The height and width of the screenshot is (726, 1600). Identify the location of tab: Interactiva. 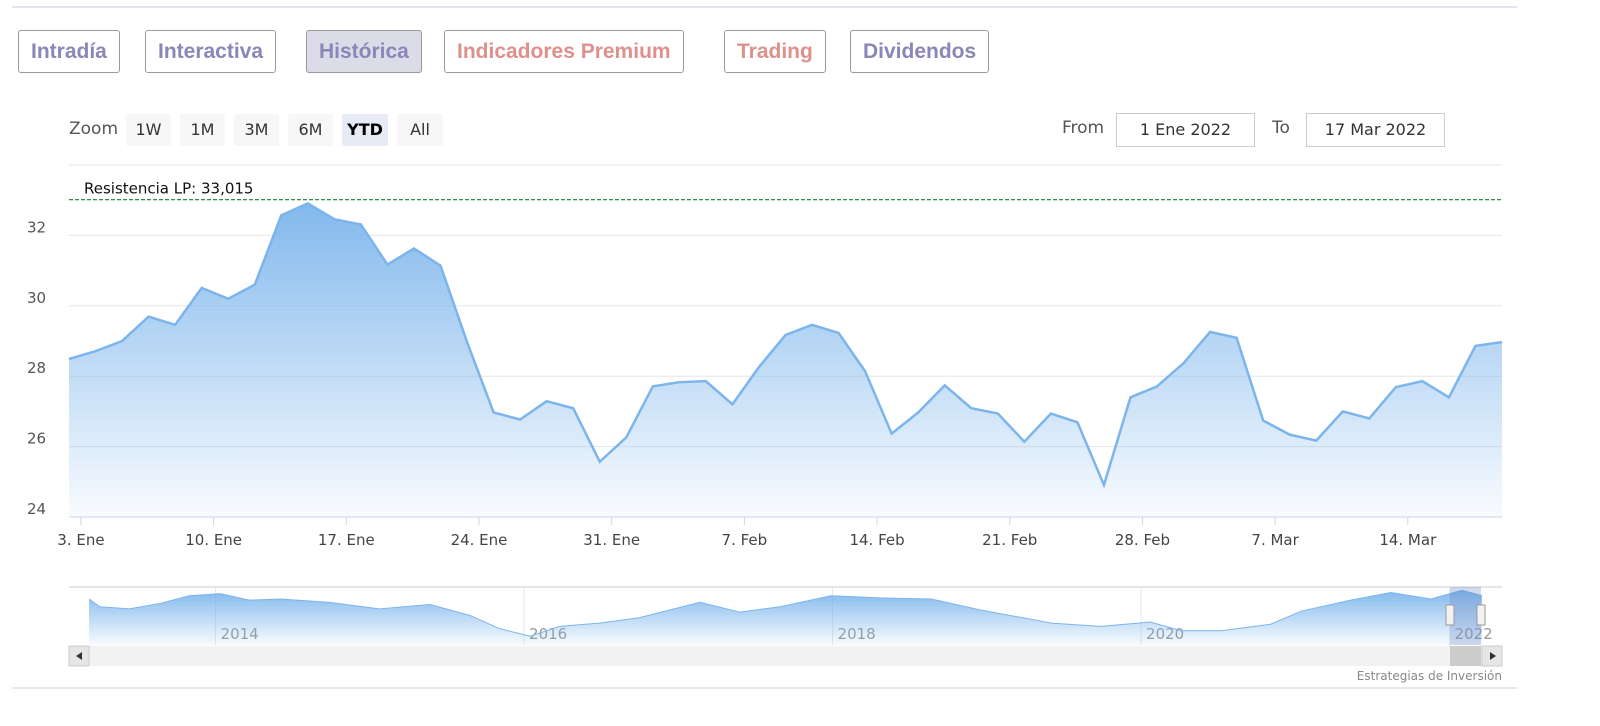
(211, 51).